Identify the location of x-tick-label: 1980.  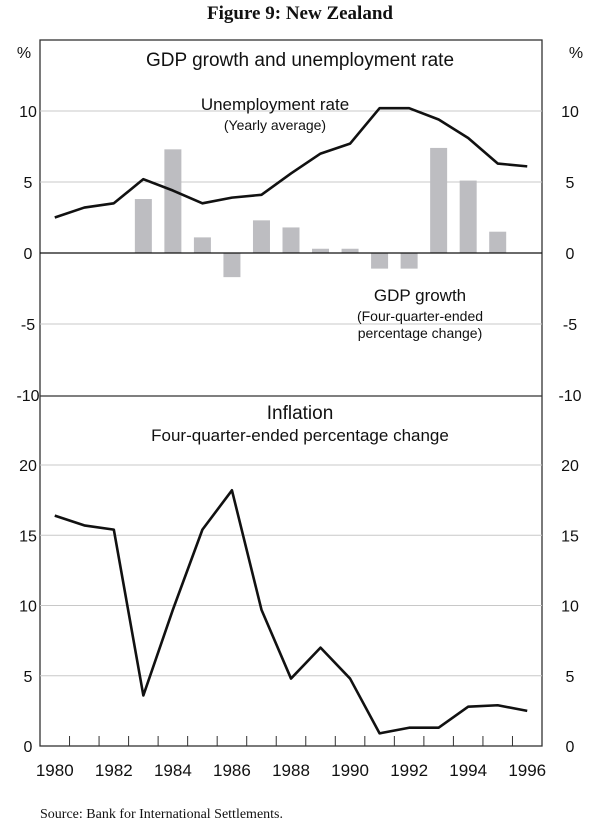
(55, 770).